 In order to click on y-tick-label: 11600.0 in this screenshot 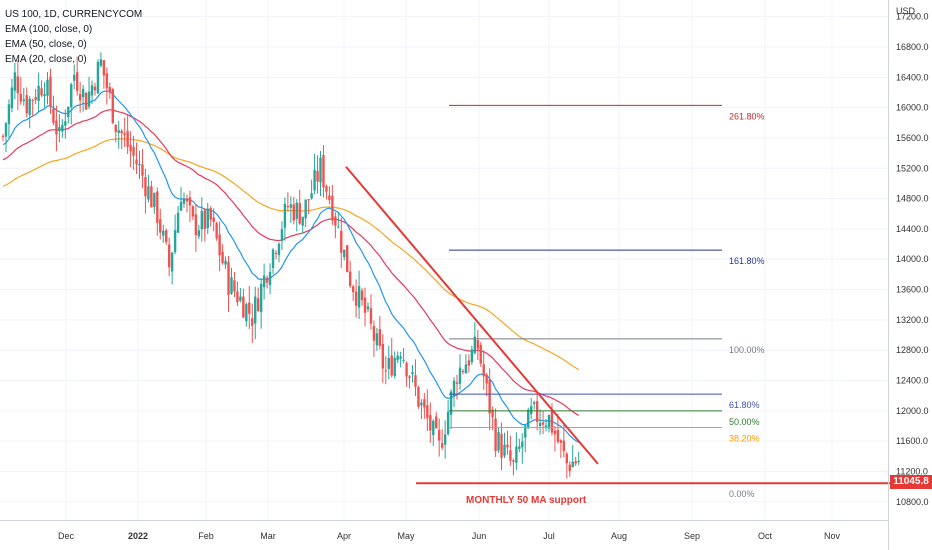, I will do `click(912, 441)`.